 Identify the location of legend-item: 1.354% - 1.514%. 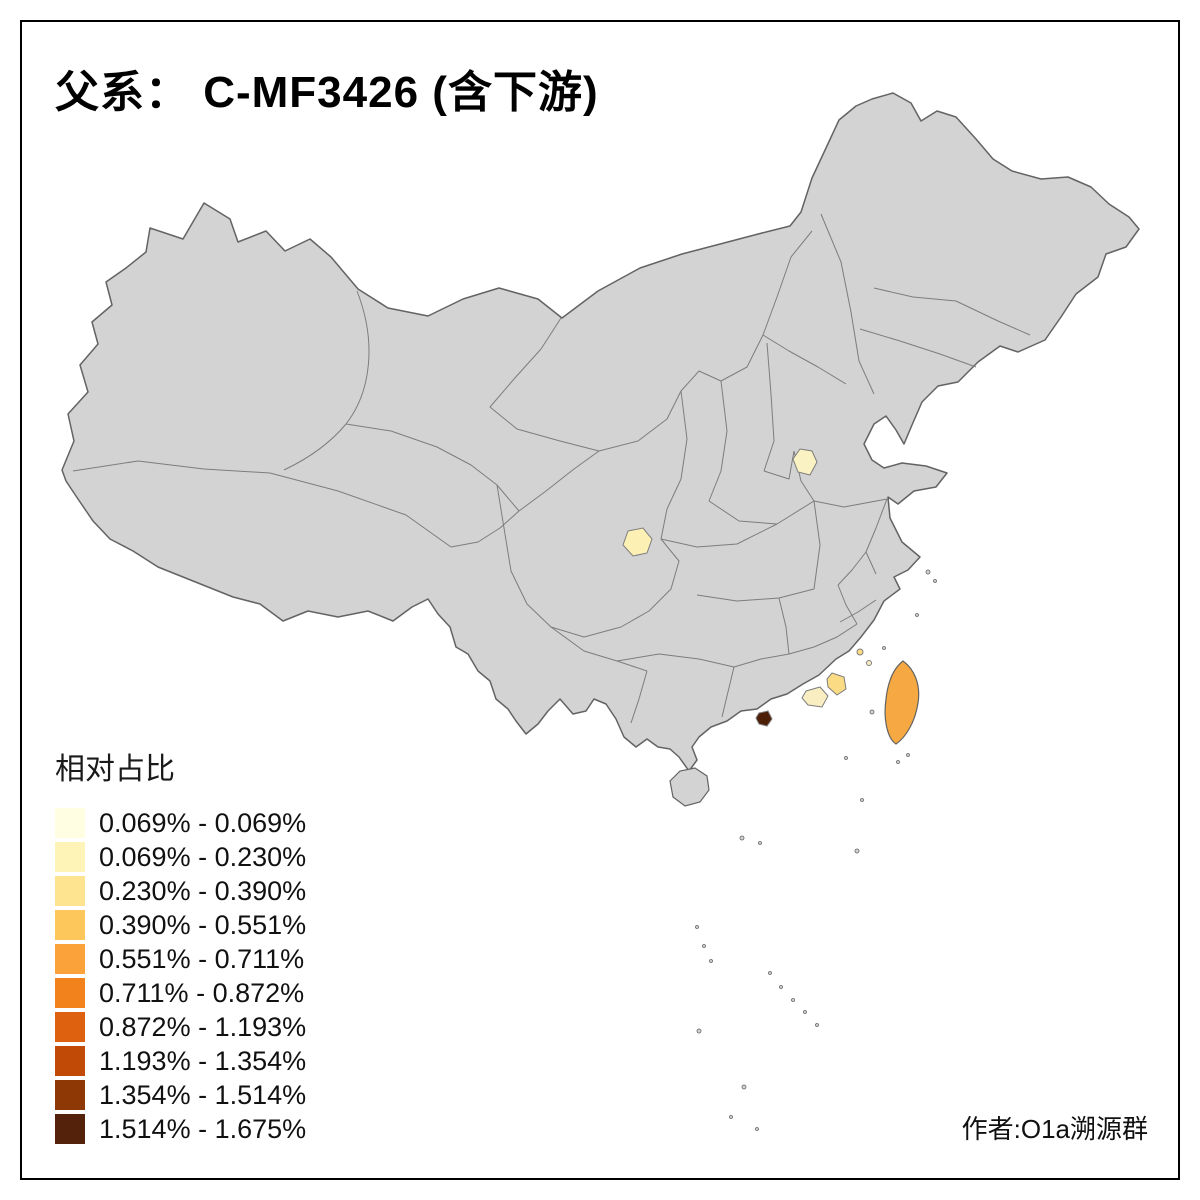
(180, 1095).